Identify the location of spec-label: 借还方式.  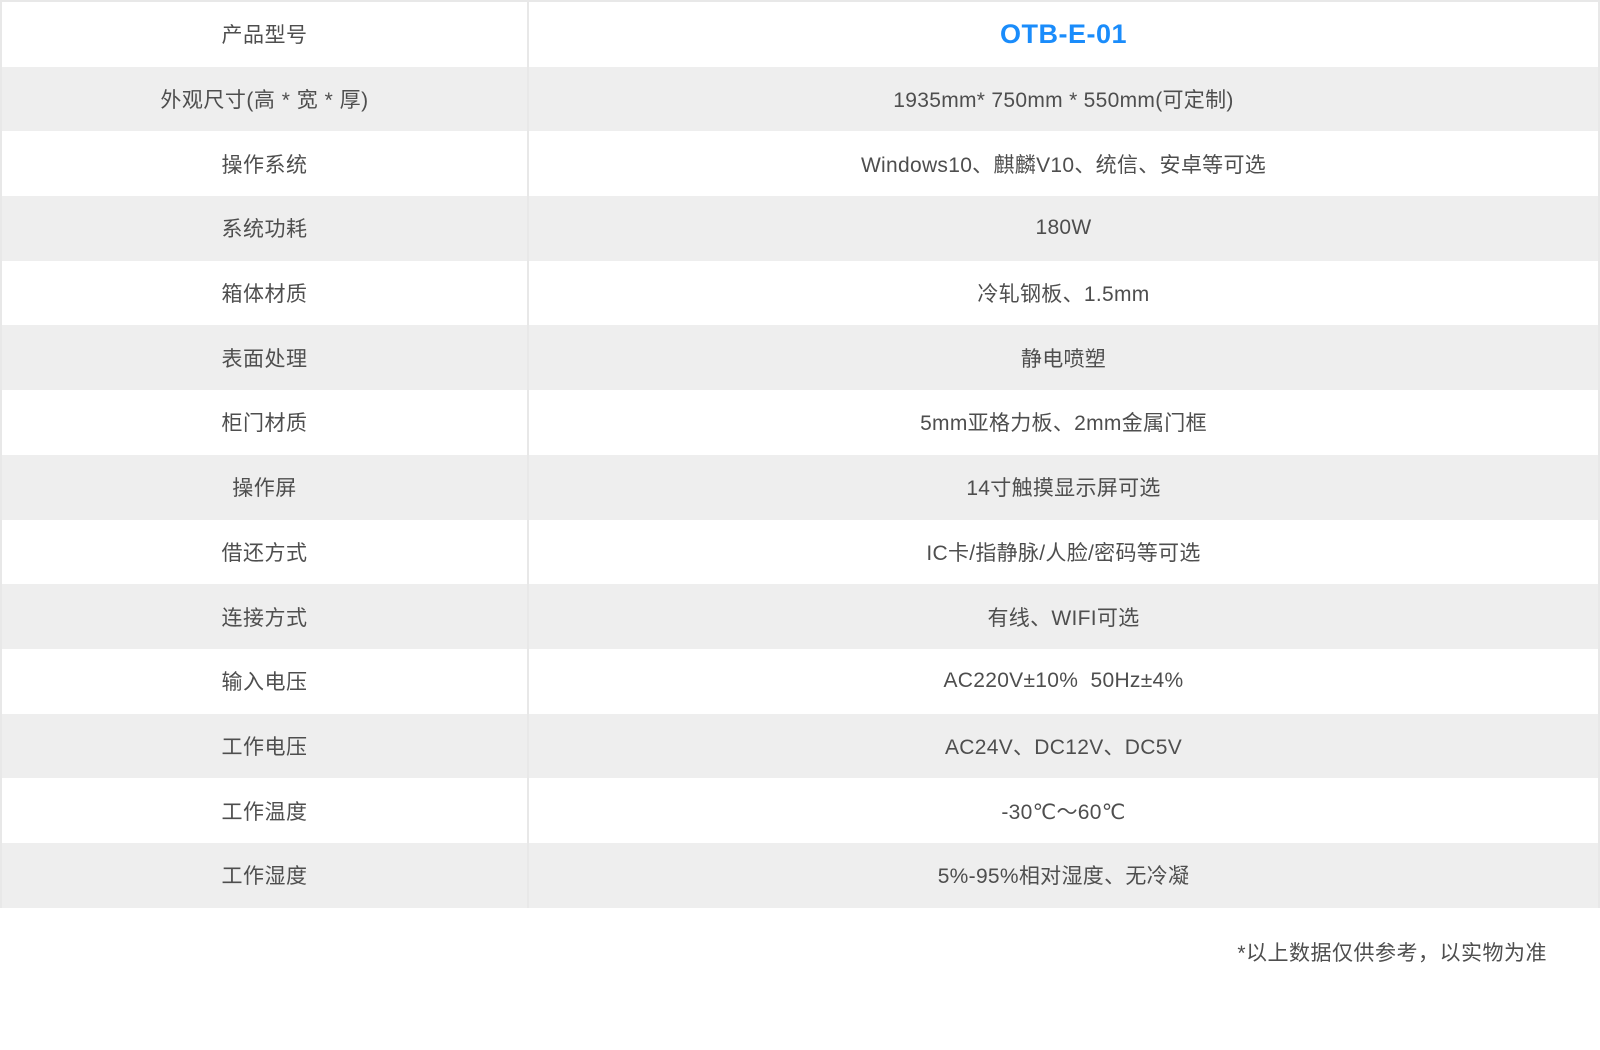
(265, 552).